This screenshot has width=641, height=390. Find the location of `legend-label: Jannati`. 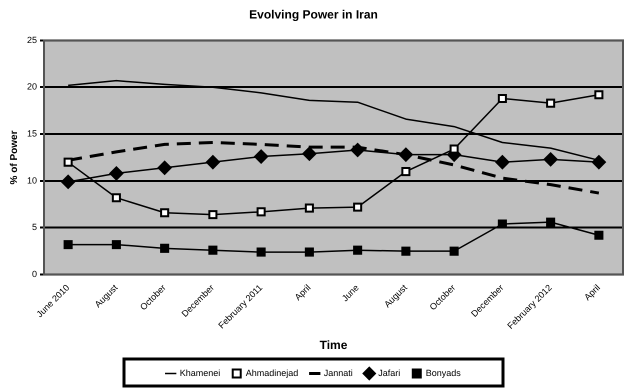

legend-label: Jannati is located at coordinates (338, 373).